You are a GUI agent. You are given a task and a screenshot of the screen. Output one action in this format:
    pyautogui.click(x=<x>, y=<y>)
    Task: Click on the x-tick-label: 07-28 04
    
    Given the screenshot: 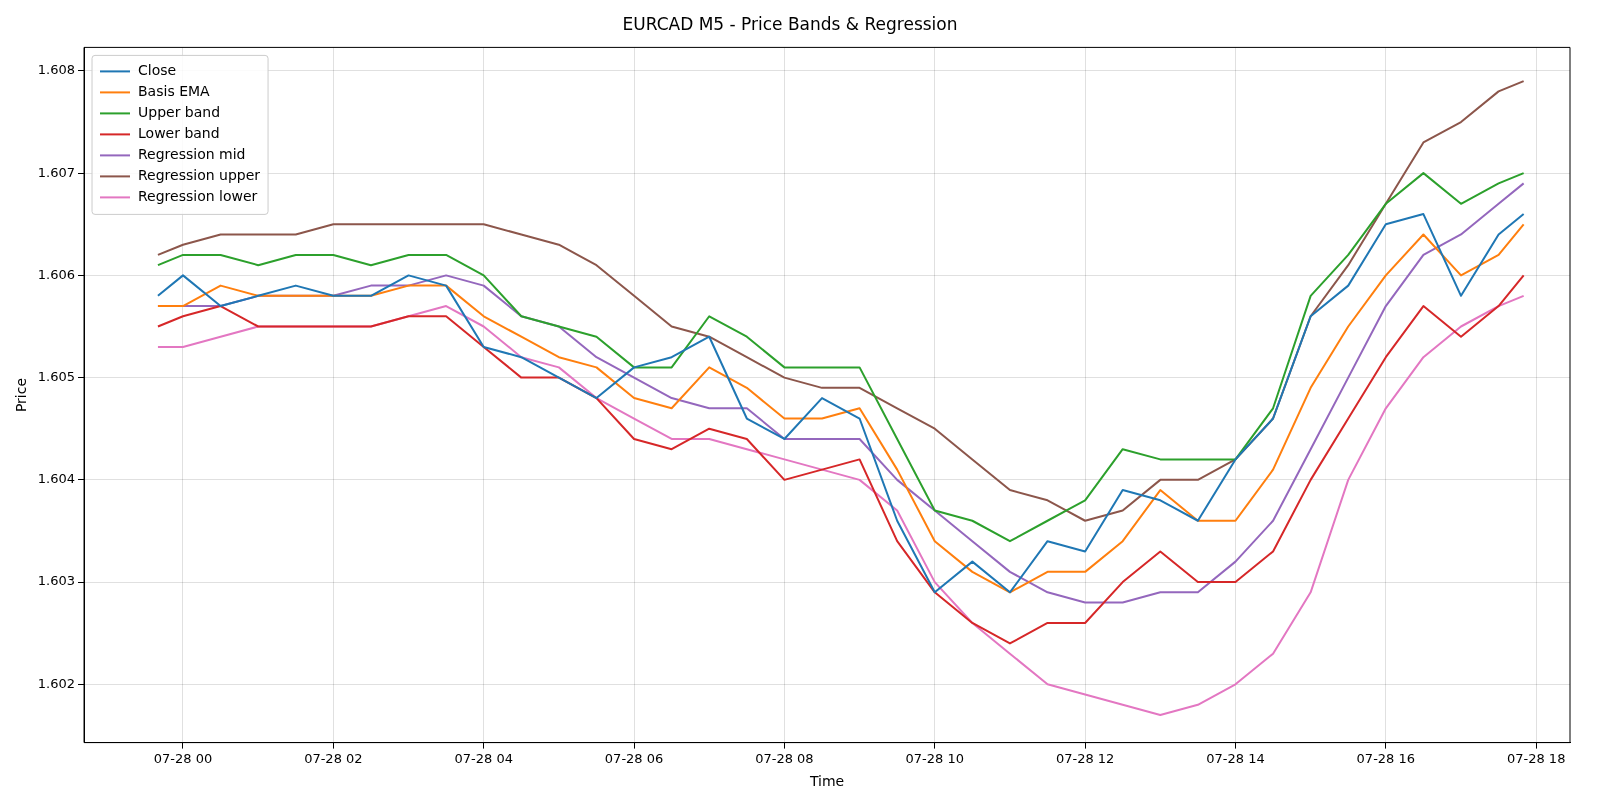 What is the action you would take?
    pyautogui.click(x=483, y=758)
    